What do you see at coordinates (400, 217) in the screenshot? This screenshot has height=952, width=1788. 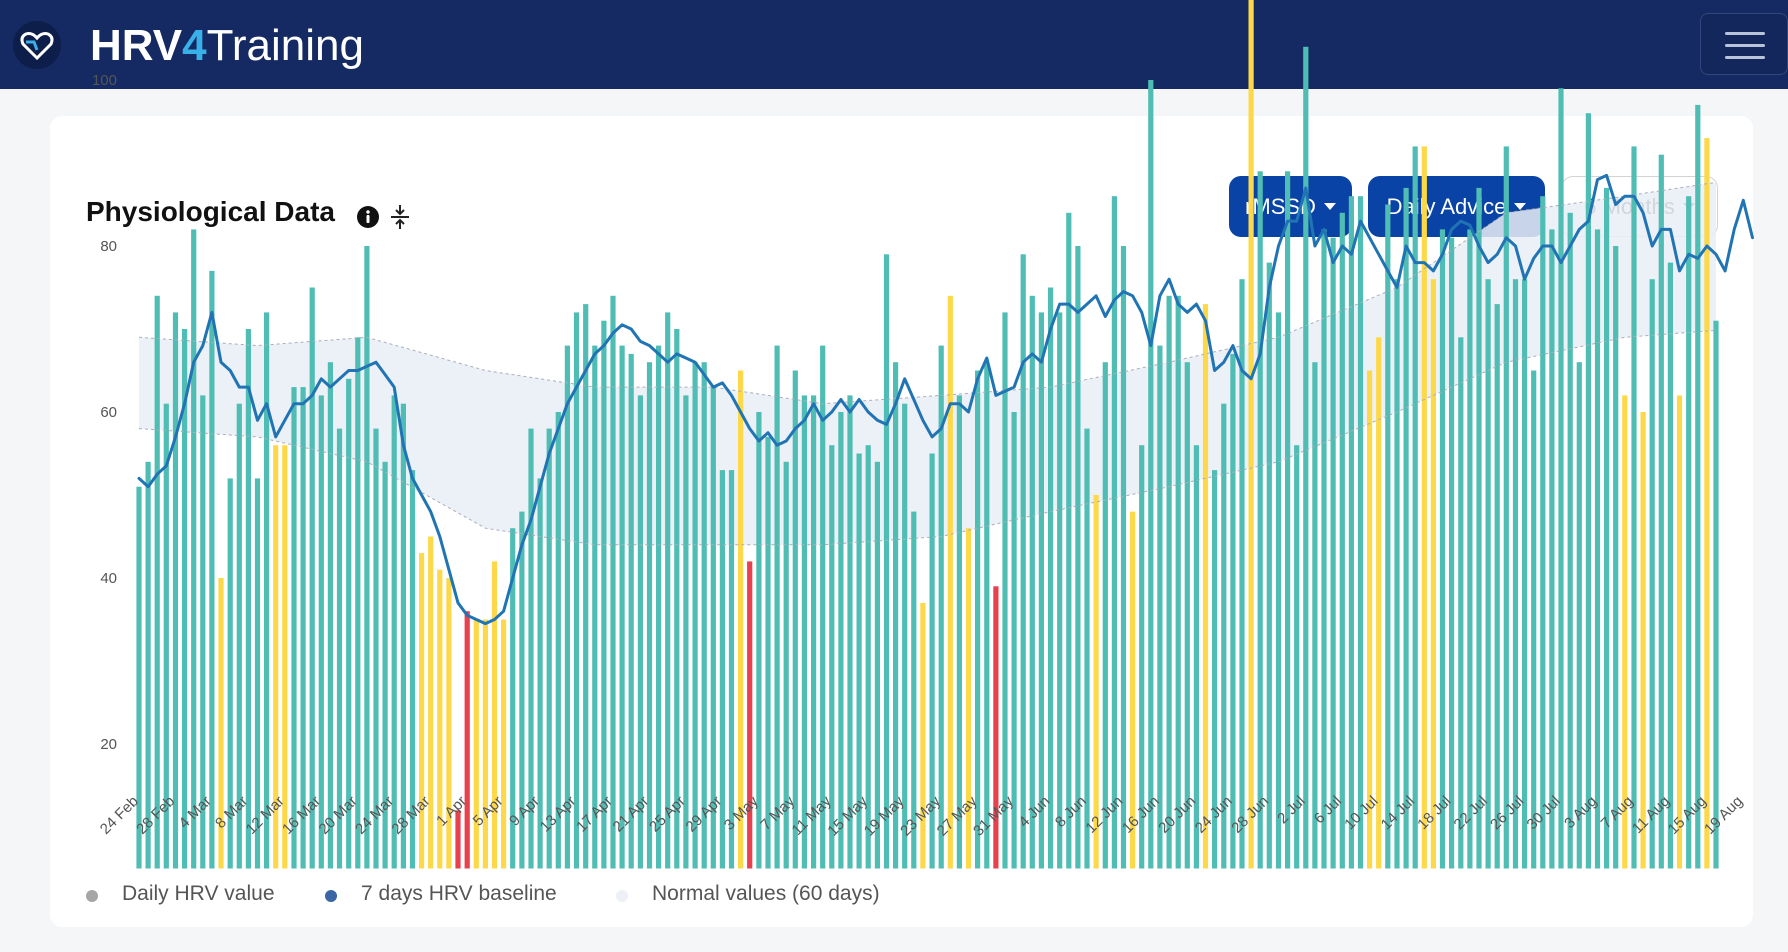 I see `collapse-icon` at bounding box center [400, 217].